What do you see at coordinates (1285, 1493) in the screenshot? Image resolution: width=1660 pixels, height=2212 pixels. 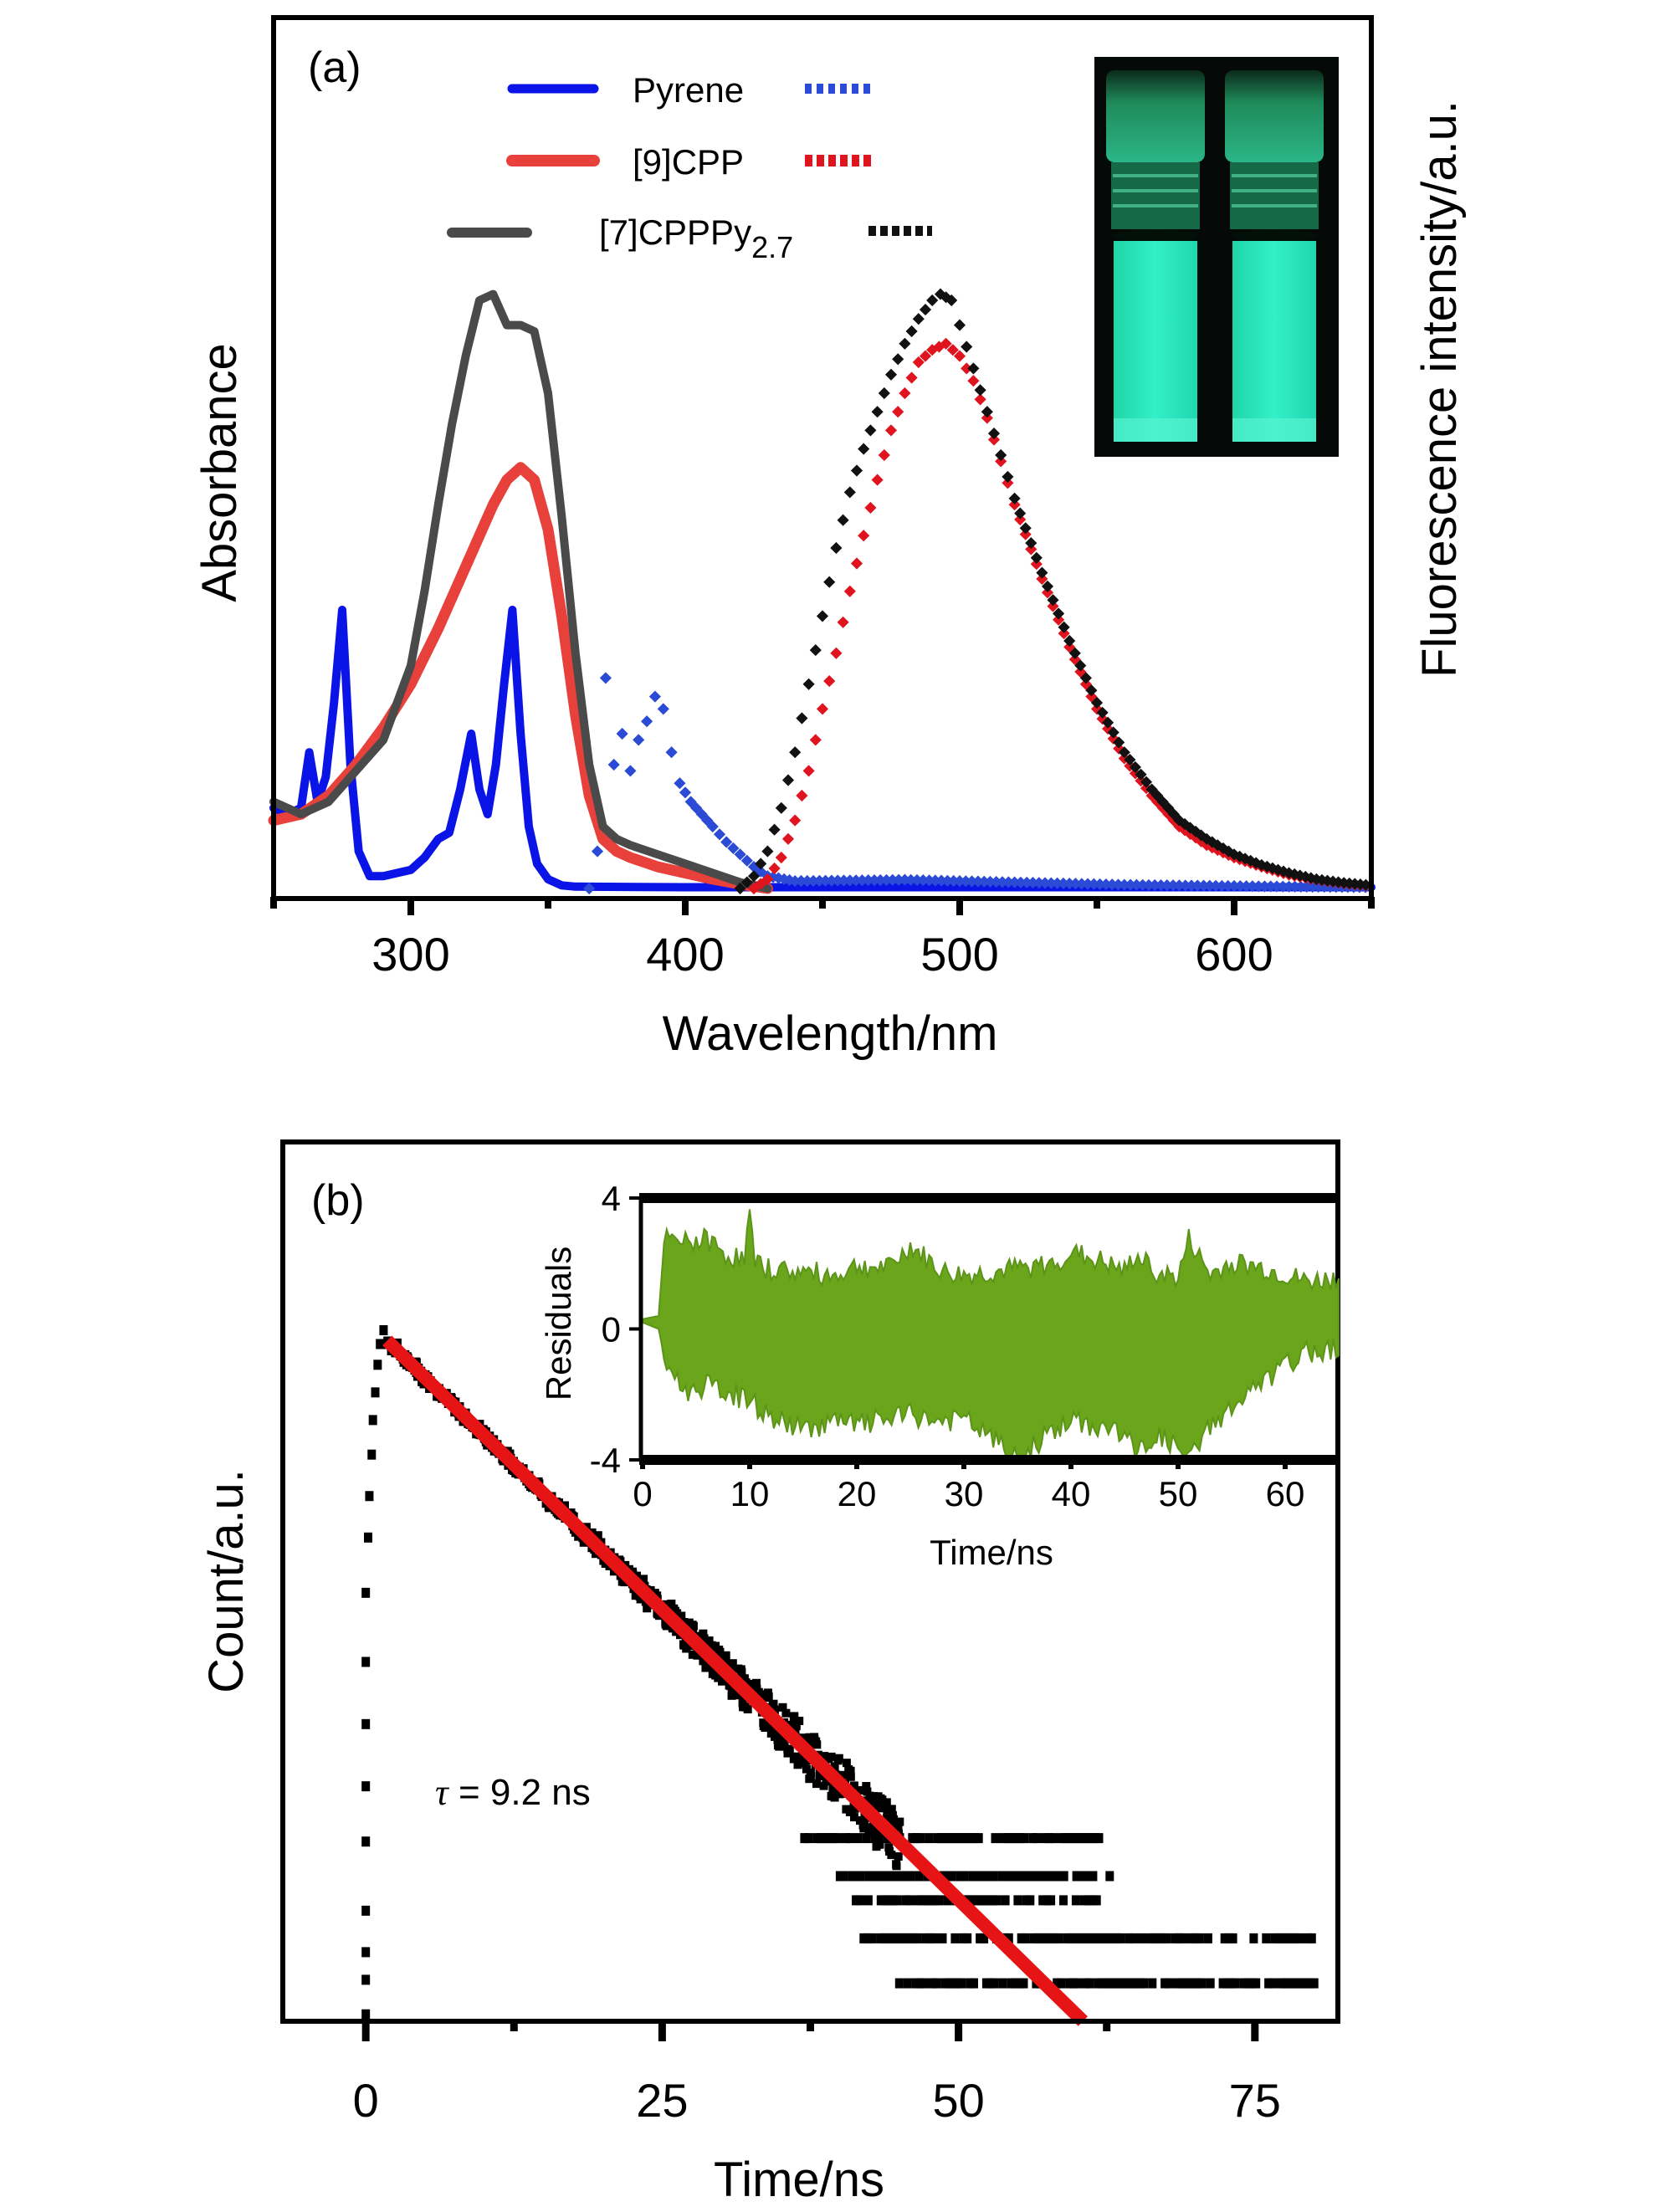 I see `inset-x-tick-label: 60` at bounding box center [1285, 1493].